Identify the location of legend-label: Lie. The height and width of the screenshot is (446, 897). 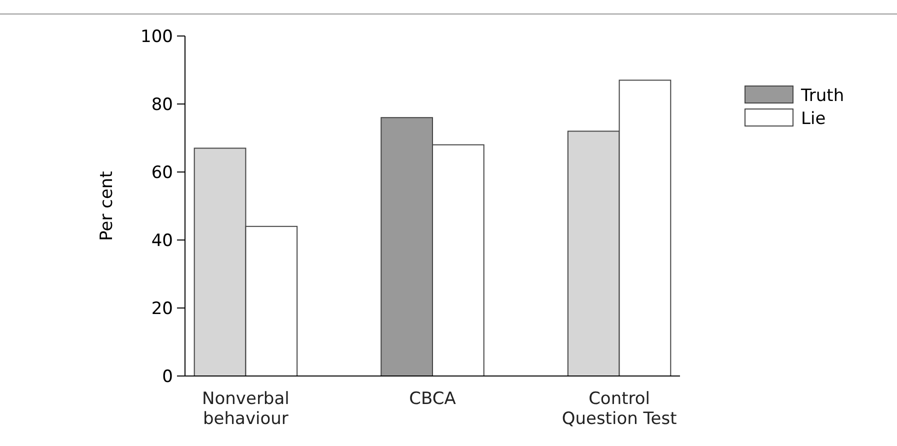
(813, 118).